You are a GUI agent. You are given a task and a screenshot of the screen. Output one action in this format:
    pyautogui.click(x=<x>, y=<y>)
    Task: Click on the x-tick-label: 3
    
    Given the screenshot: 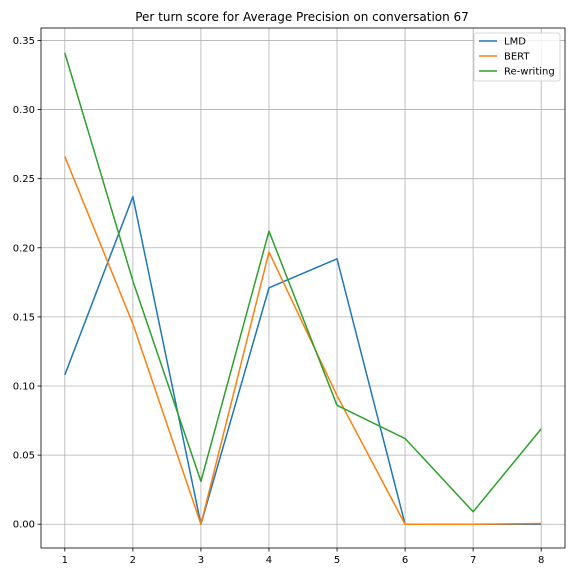 What is the action you would take?
    pyautogui.click(x=201, y=560)
    